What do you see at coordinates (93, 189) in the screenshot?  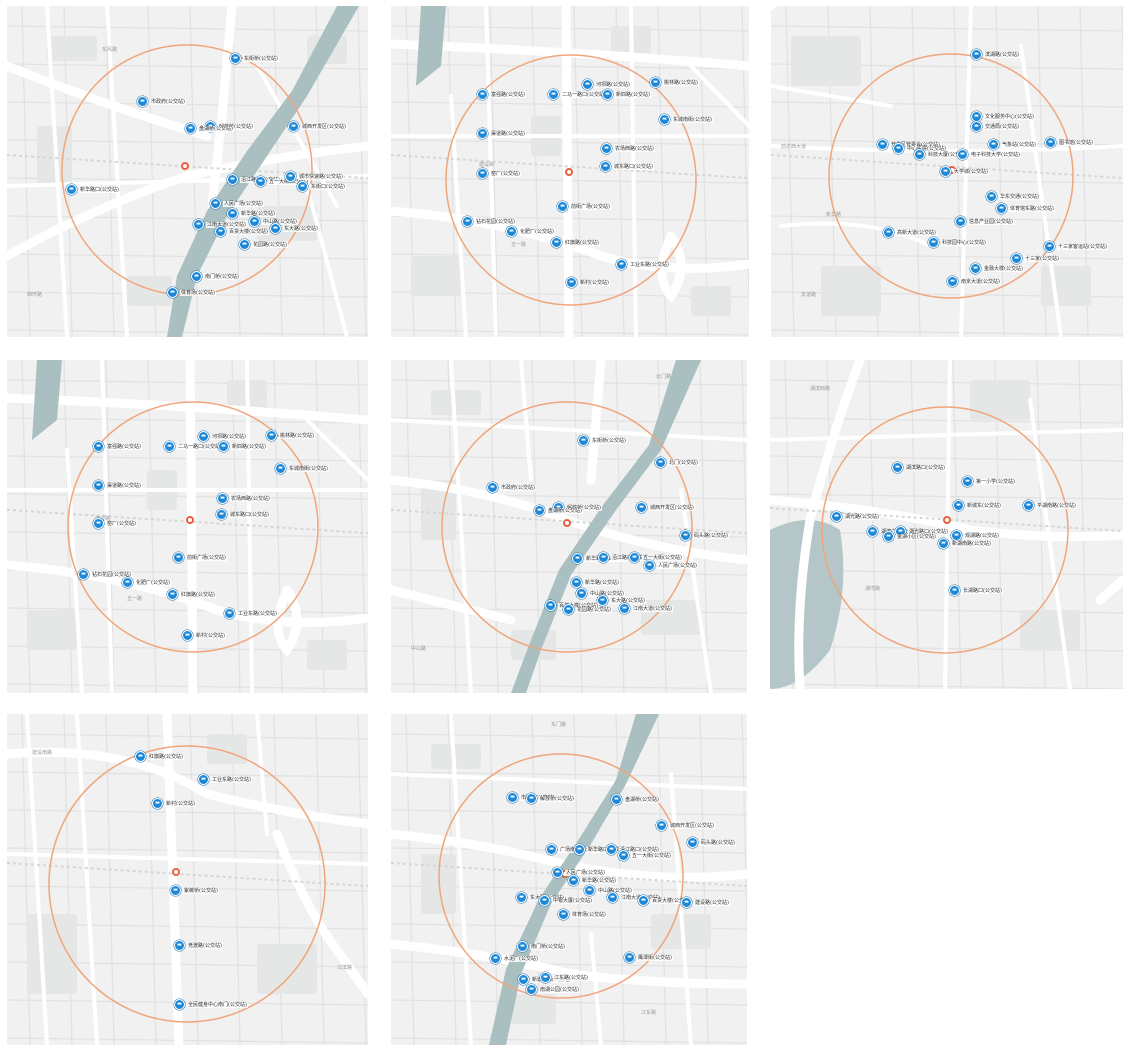 I see `bus-stop-marker: ▬新华路口(公交站)` at bounding box center [93, 189].